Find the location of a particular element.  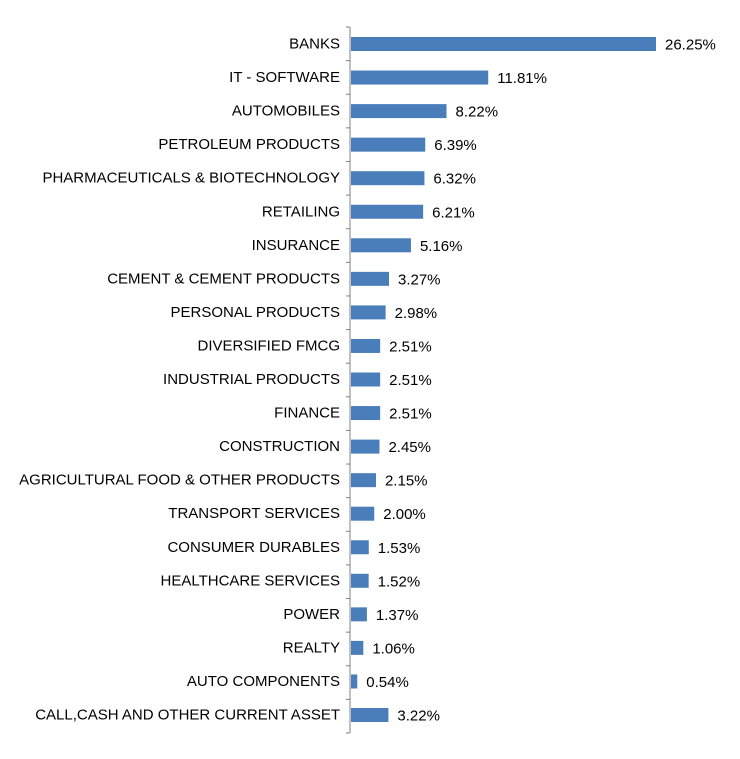

category-label: CALL,CASH AND OTHER CURRENT ASSET is located at coordinates (187, 715).